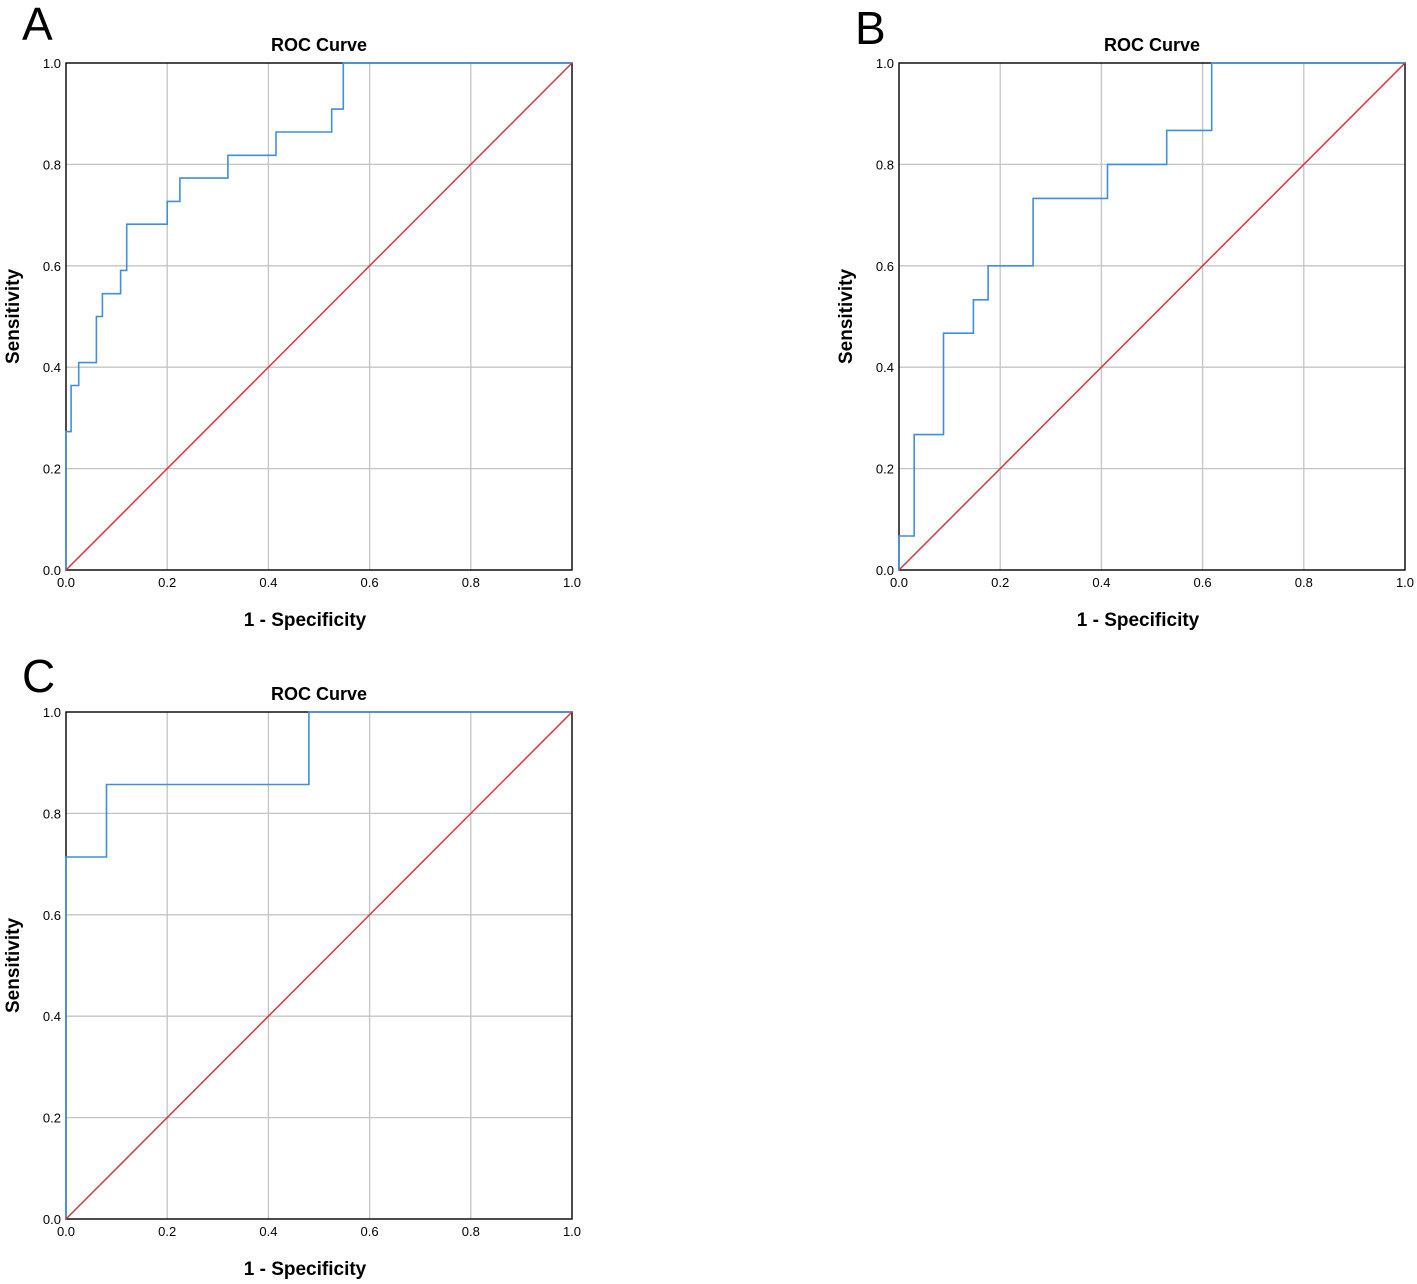 The image size is (1417, 1284). Describe the element at coordinates (38, 676) in the screenshot. I see `panel-letter: C` at that location.